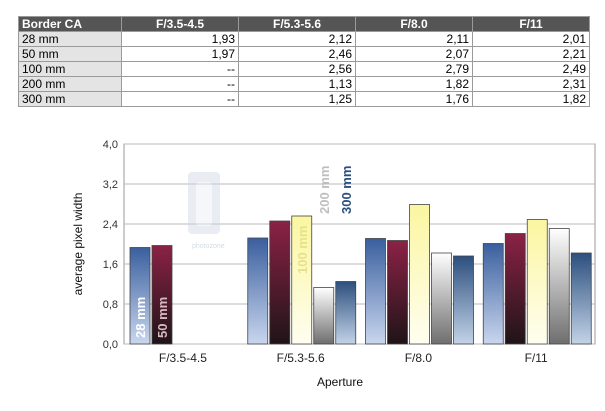 The image size is (605, 411). What do you see at coordinates (70, 39) in the screenshot?
I see `row-label: 28 mm` at bounding box center [70, 39].